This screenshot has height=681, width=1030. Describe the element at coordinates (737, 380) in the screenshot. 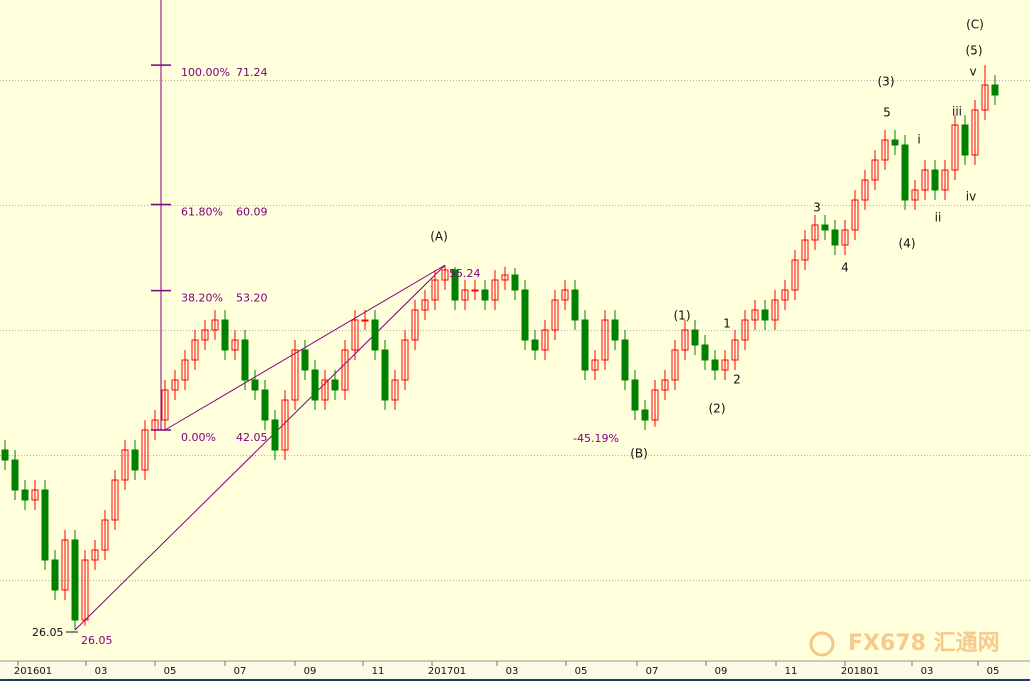

I see `wave-label: 2` at that location.